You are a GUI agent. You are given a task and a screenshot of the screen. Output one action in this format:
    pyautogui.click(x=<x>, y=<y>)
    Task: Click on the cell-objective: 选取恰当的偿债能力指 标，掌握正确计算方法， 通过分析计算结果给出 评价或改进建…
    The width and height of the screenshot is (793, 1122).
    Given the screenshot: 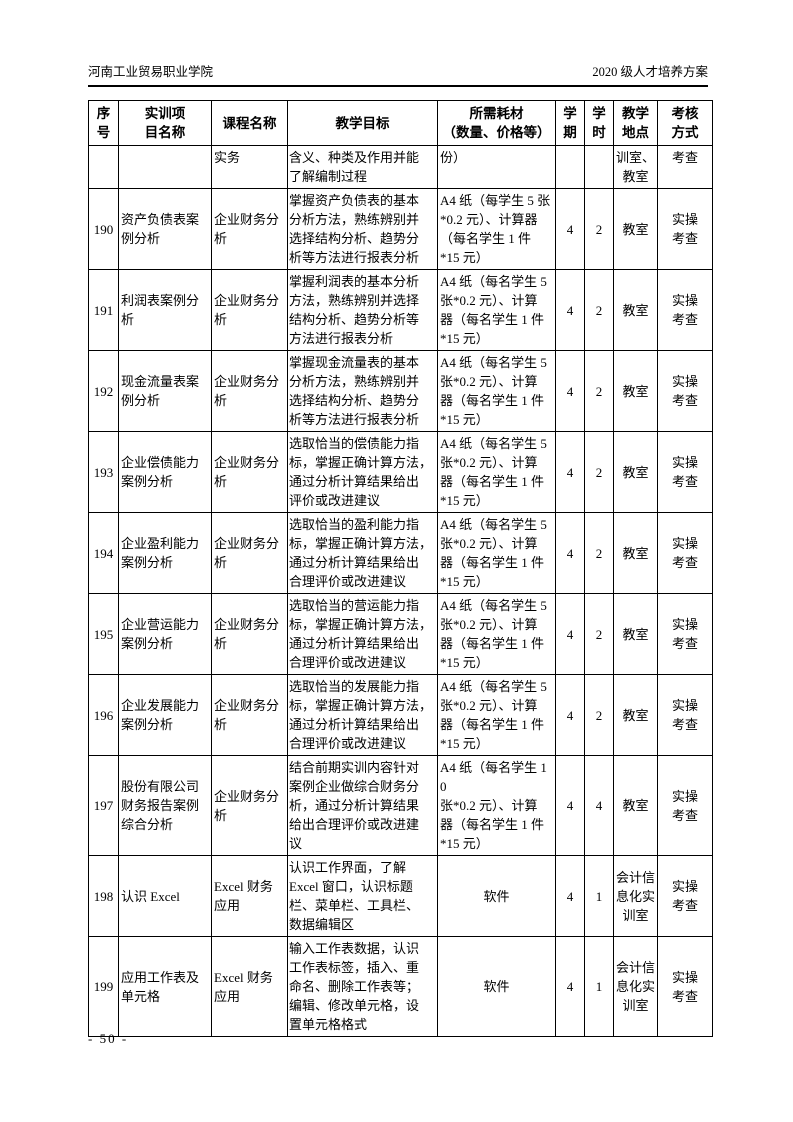 What is the action you would take?
    pyautogui.click(x=362, y=472)
    